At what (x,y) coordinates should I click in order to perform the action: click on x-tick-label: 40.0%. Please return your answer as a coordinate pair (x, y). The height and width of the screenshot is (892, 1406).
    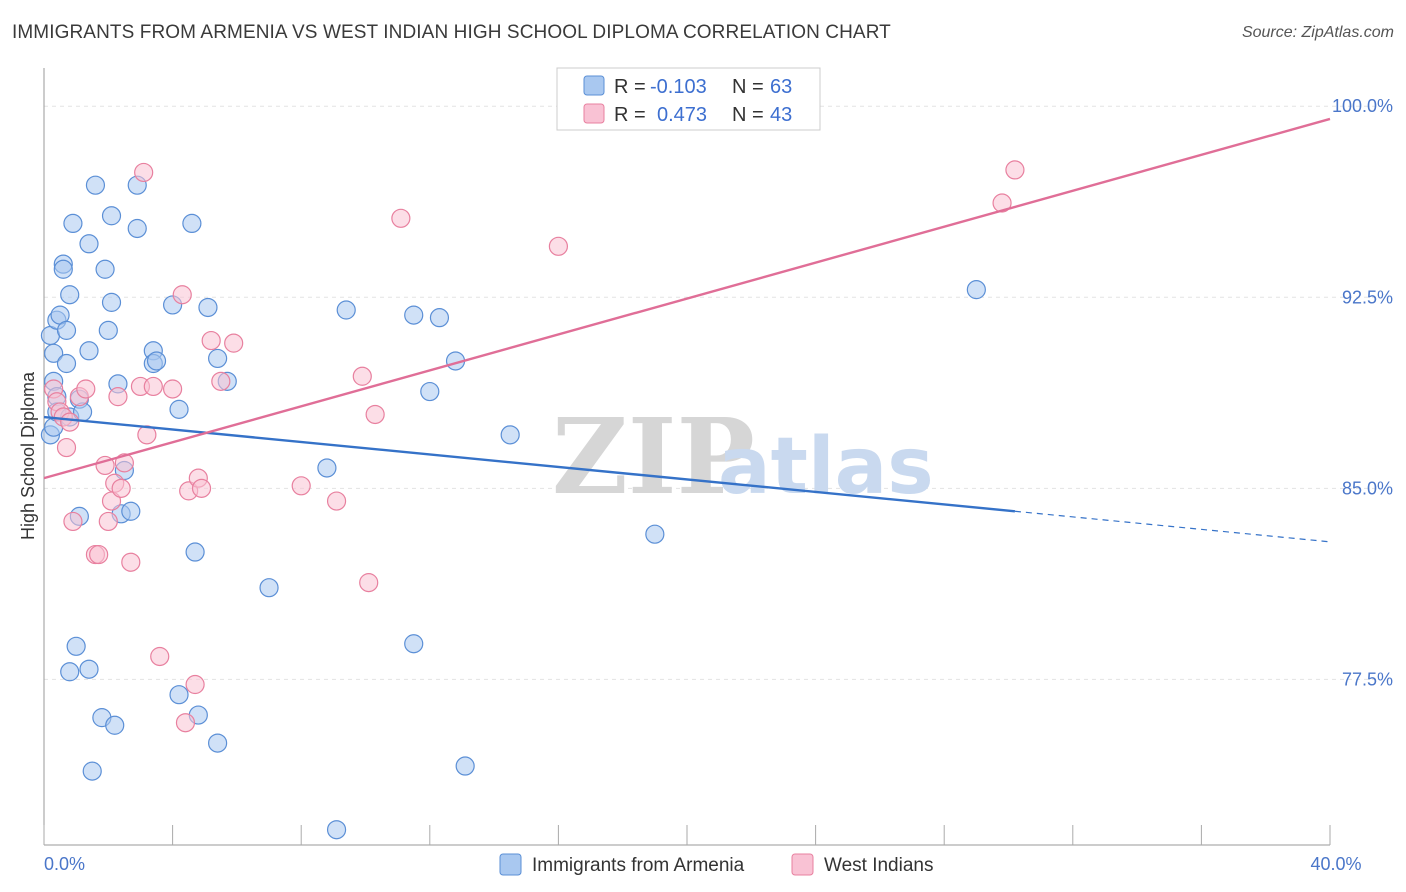
    Looking at the image, I should click on (1335, 864).